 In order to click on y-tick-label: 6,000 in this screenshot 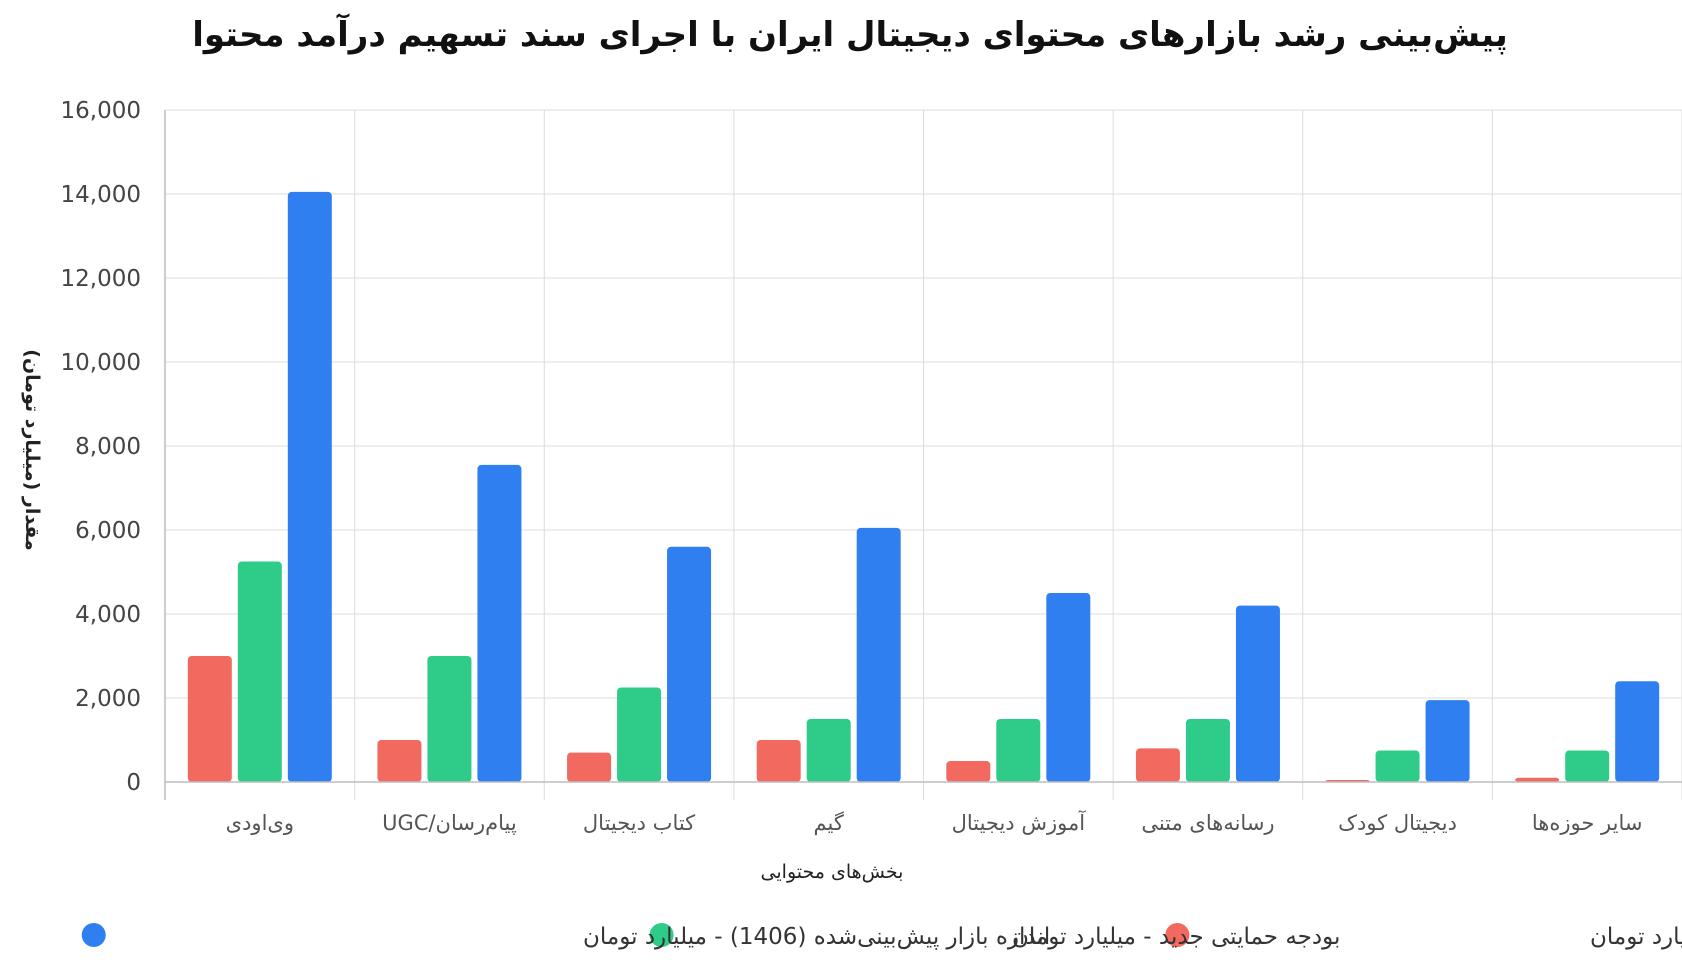, I will do `click(108, 531)`.